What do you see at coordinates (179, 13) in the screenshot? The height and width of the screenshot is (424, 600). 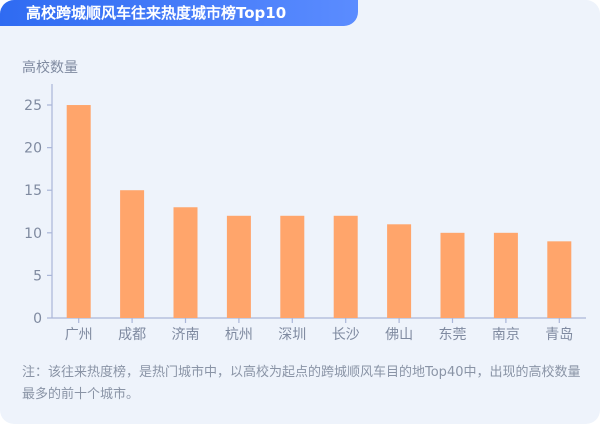 I see `chart-title: 高校跨城顺风车往来热度城市榜Top10` at bounding box center [179, 13].